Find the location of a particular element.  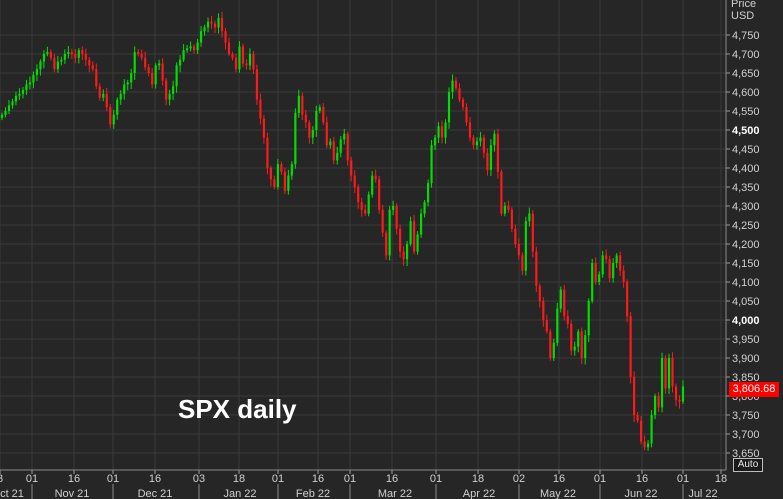

last-price-badge: 3,806.68 is located at coordinates (754, 389).